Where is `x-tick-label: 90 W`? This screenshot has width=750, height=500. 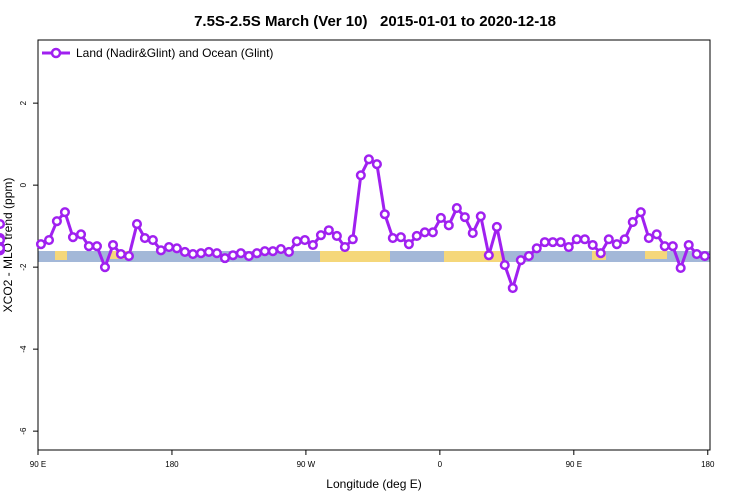
x-tick-label: 90 W is located at coordinates (306, 464).